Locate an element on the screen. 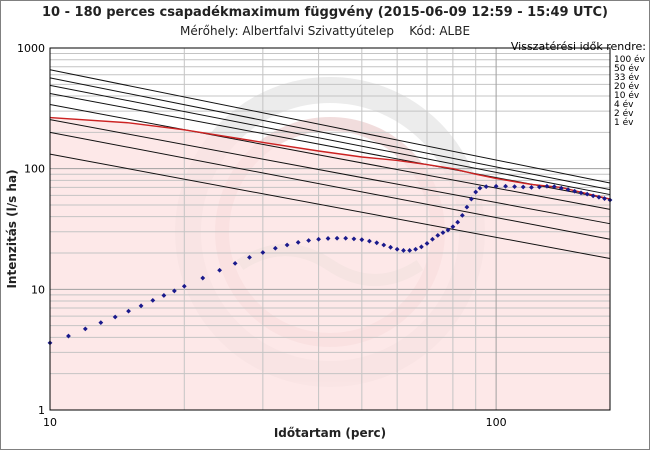 Image resolution: width=650 pixels, height=450 pixels. y-tick-label: 100 is located at coordinates (34, 169).